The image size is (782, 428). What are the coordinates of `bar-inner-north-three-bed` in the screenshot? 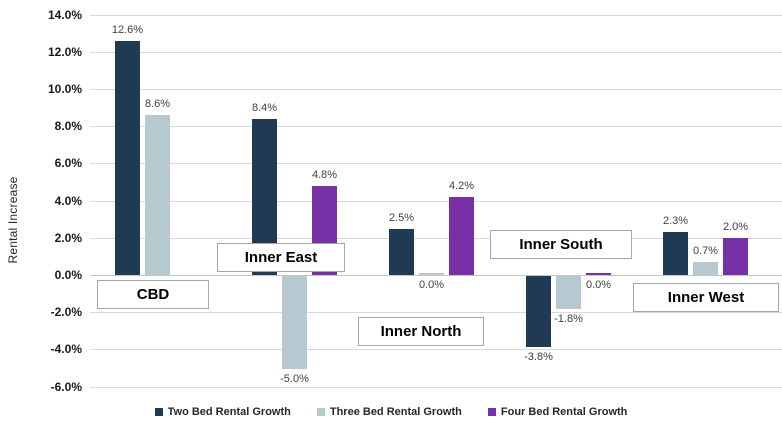 It's located at (431, 274).